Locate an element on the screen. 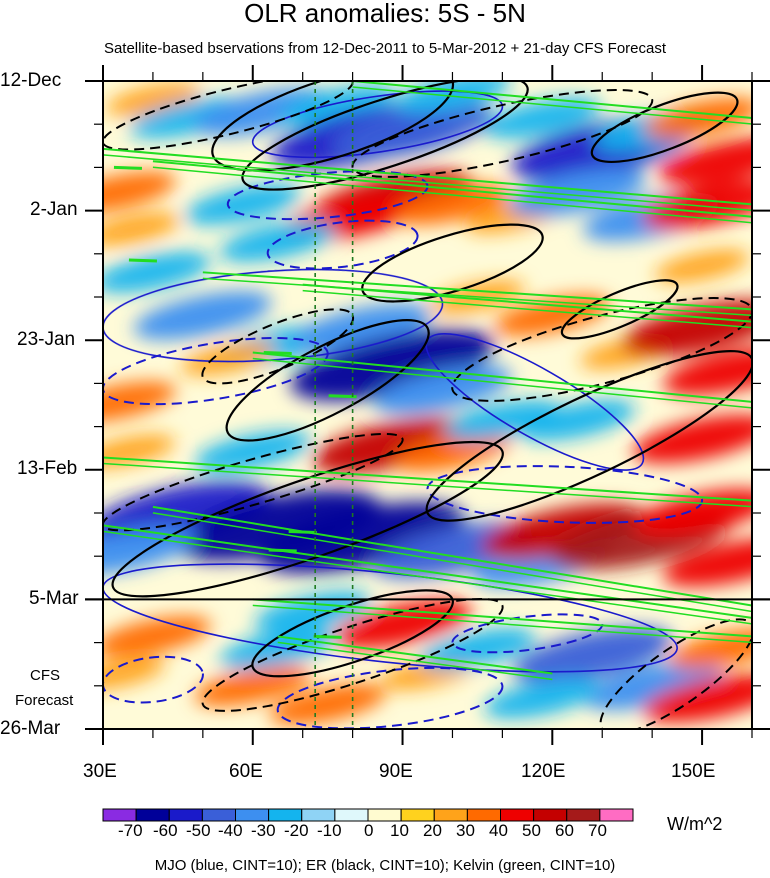 The image size is (770, 878). forecast-label-cfs: CFS is located at coordinates (45, 675).